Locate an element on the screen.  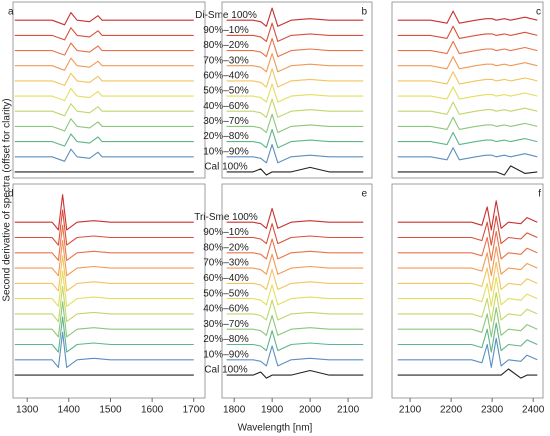
x-tick-label: 1500 is located at coordinates (110, 410).